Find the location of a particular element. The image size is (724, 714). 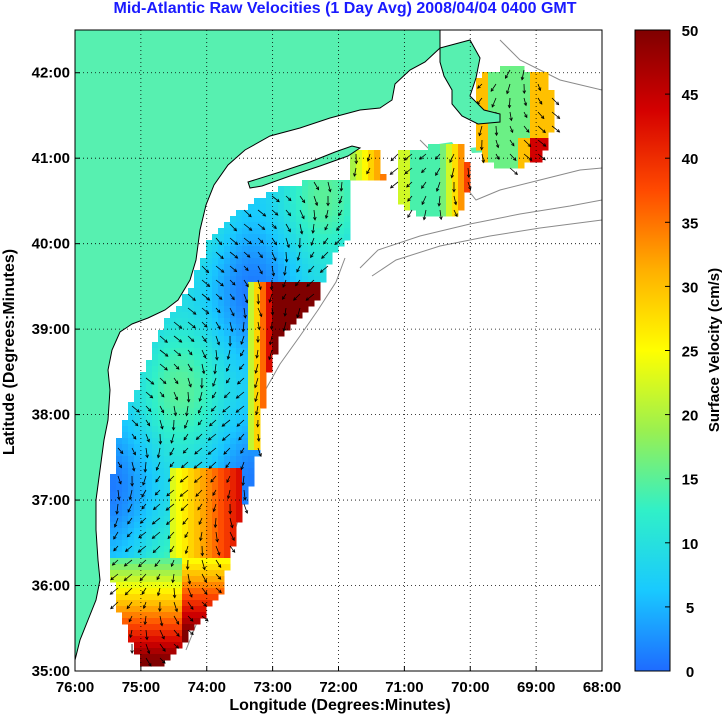

colorbar-tick-label: 50 is located at coordinates (690, 31).